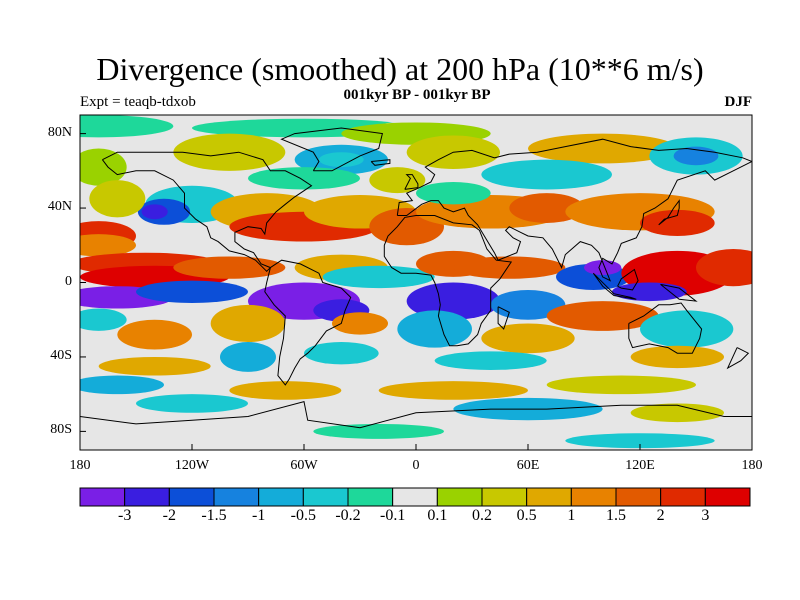 Image resolution: width=800 pixels, height=600 pixels. Describe the element at coordinates (138, 102) in the screenshot. I see `experiment-label: Expt = teaqb-tdxob` at that location.